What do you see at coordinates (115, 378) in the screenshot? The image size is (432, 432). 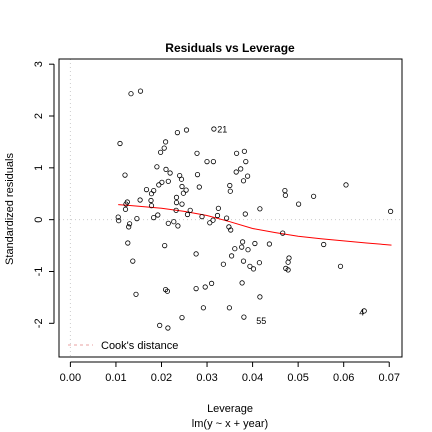 I see `x-tick-label: 0.01` at bounding box center [115, 378].